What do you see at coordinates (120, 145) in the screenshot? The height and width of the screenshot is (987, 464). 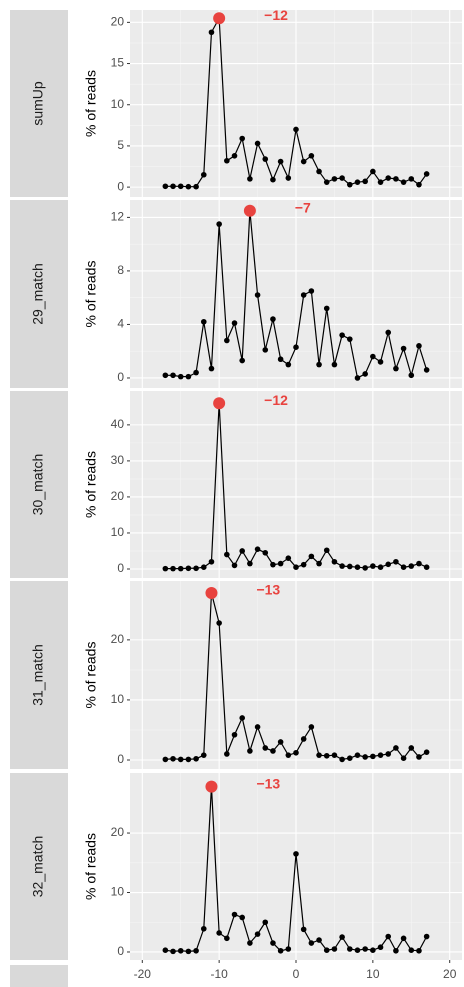 I see `y-tick-label: 5` at bounding box center [120, 145].